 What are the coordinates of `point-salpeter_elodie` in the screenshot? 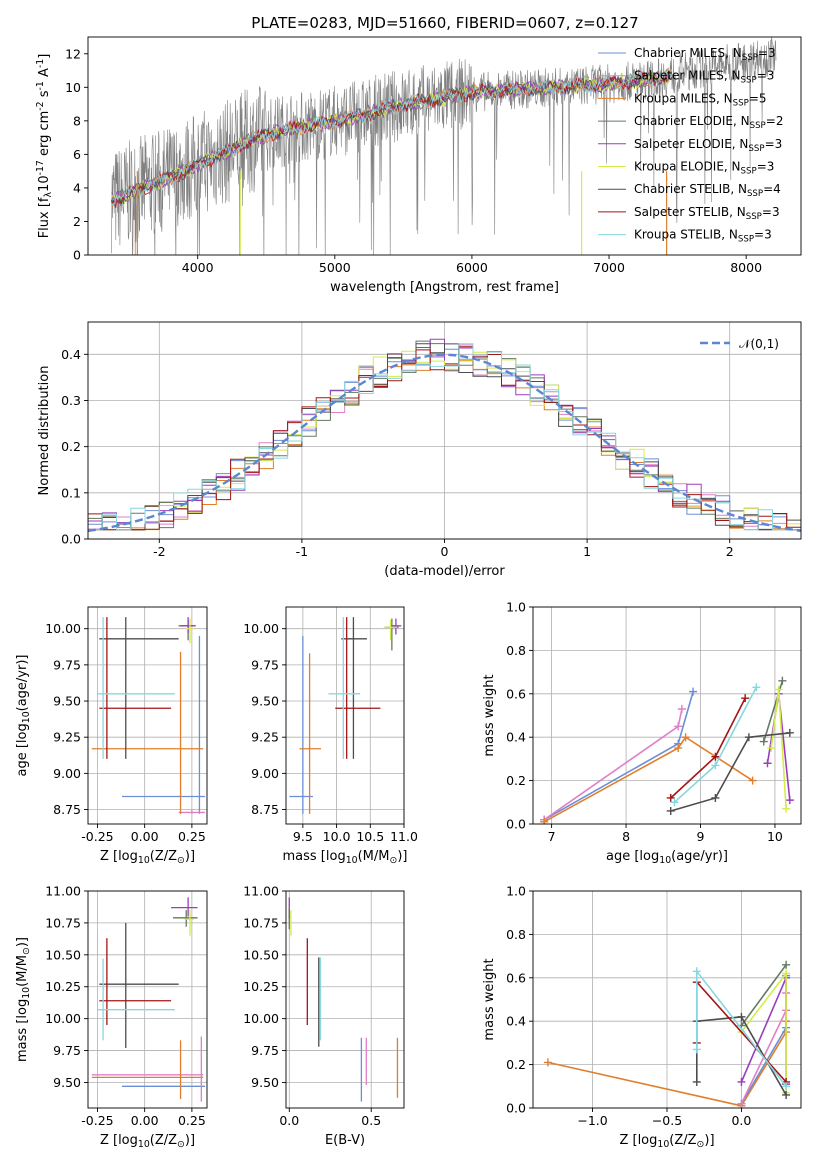 It's located at (396, 626).